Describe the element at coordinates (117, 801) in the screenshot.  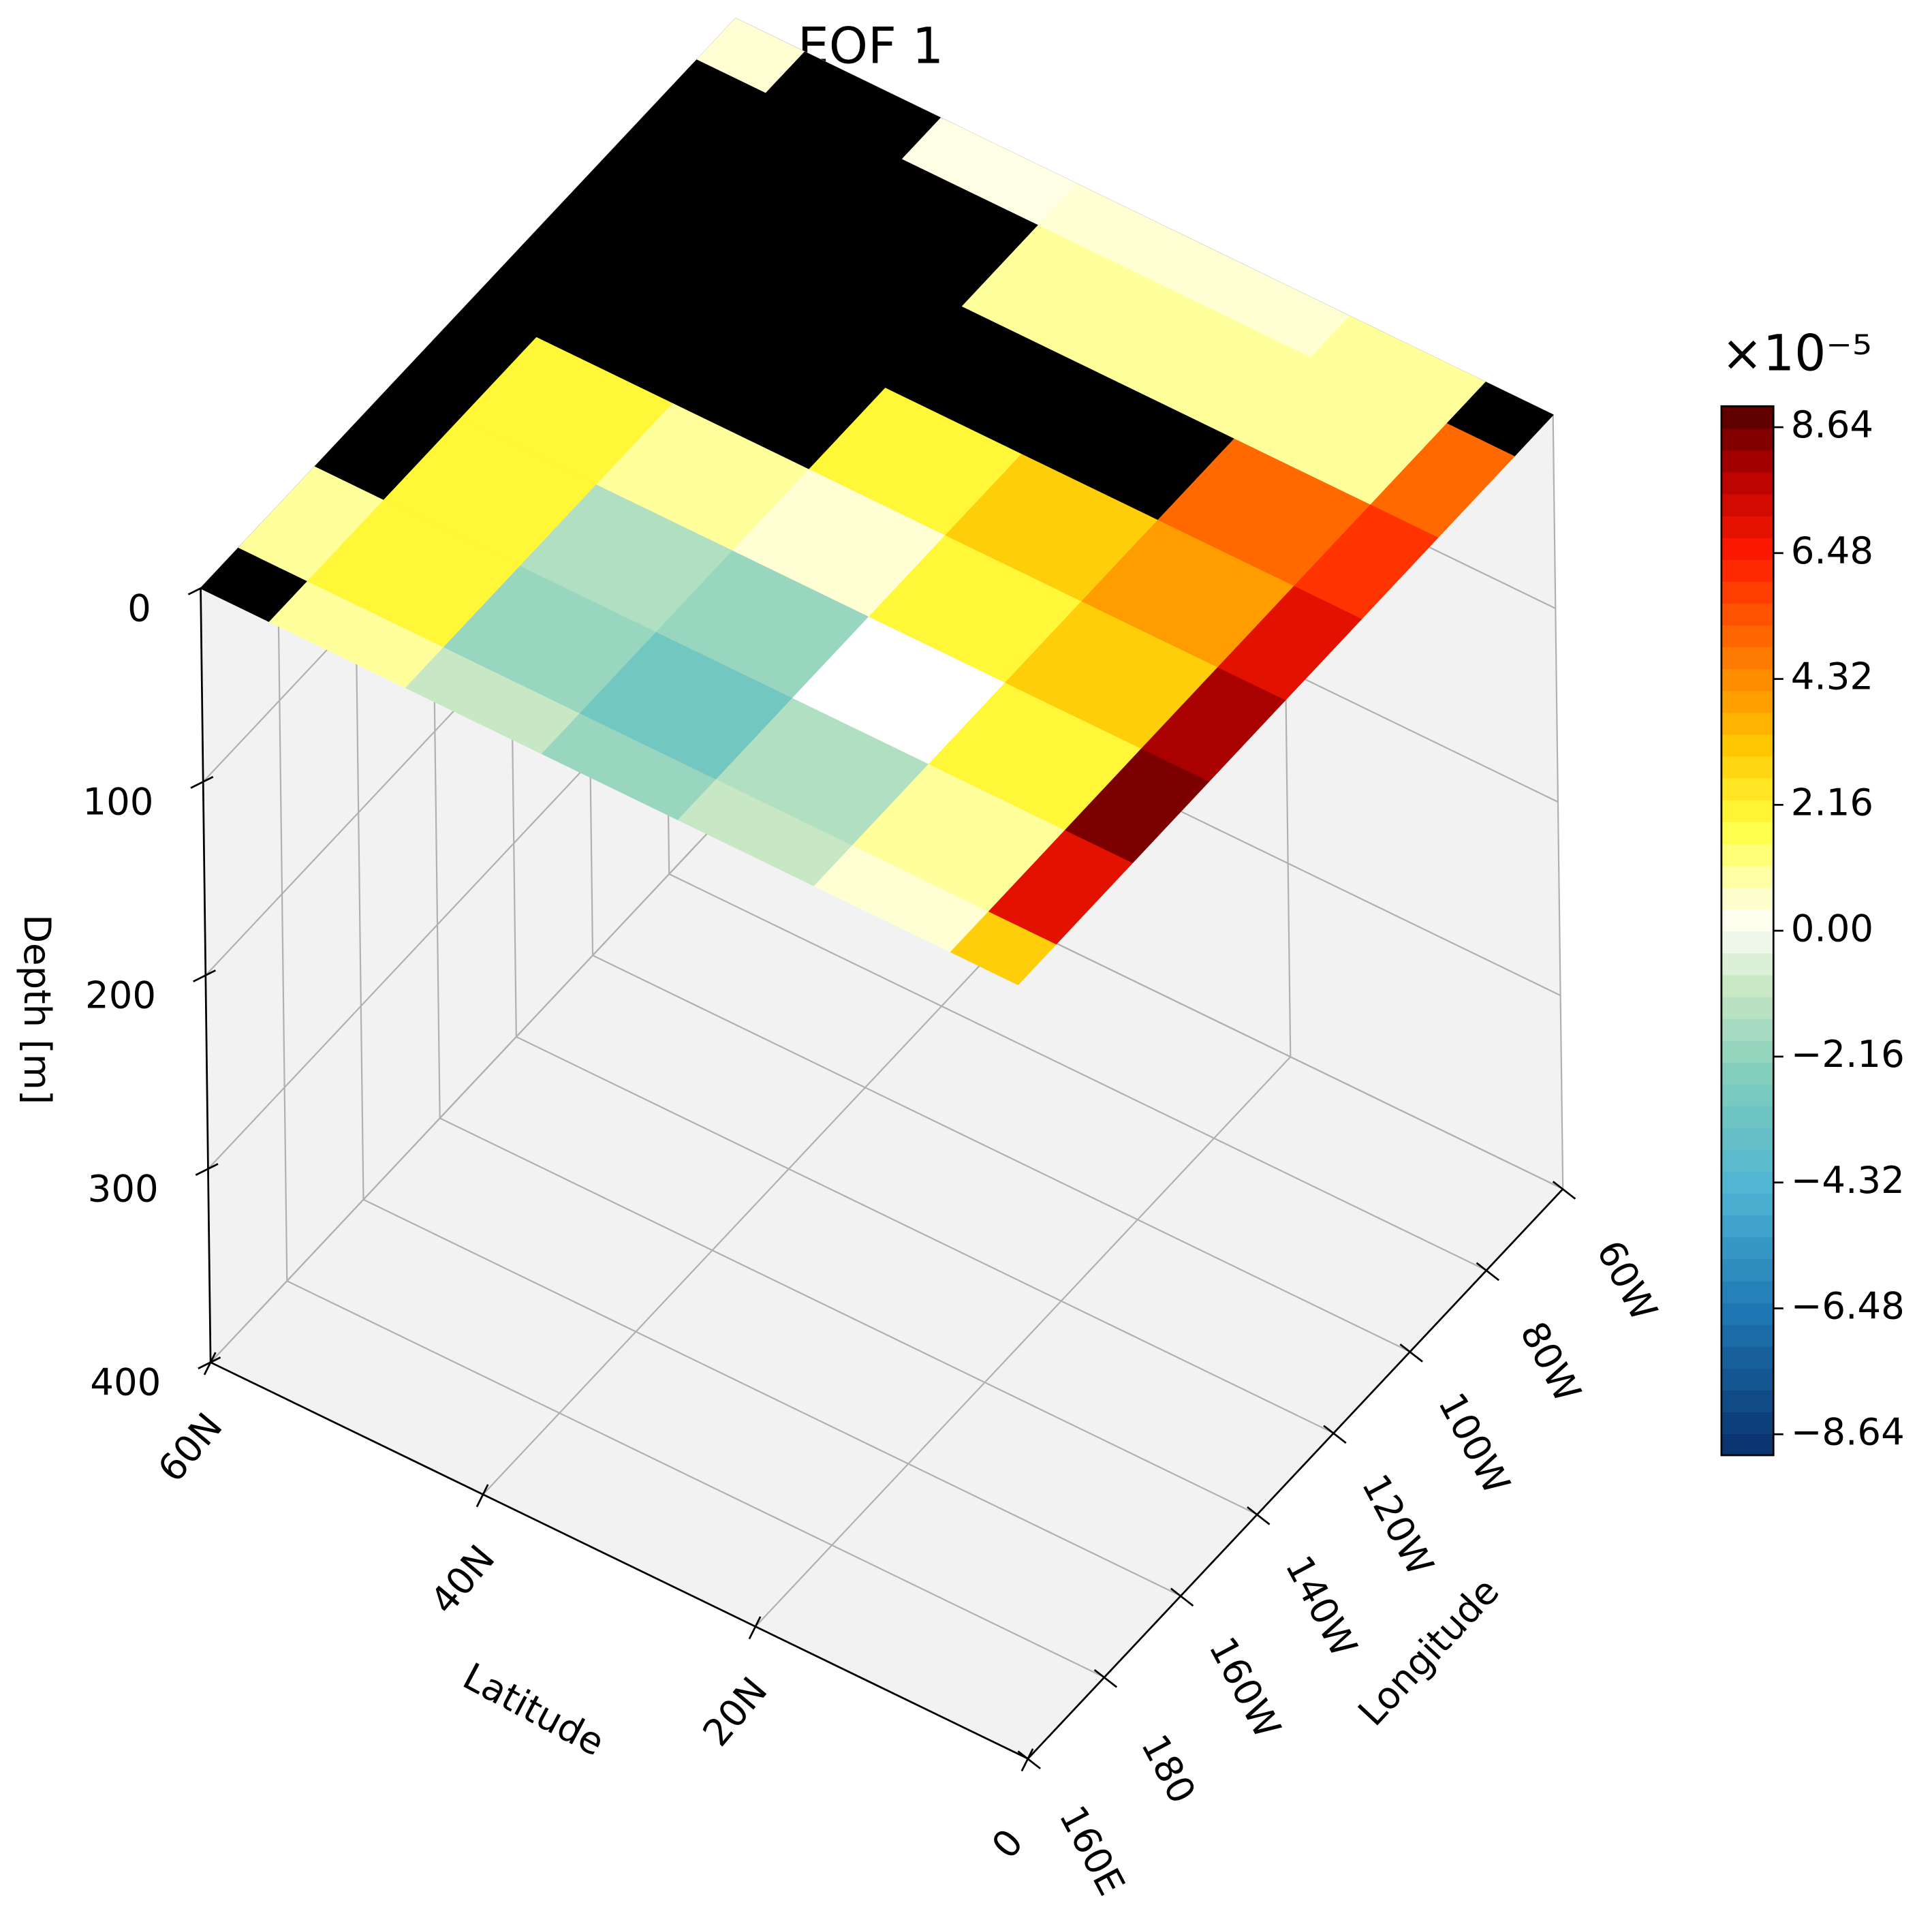
I see `z-tick-label: 100` at that location.